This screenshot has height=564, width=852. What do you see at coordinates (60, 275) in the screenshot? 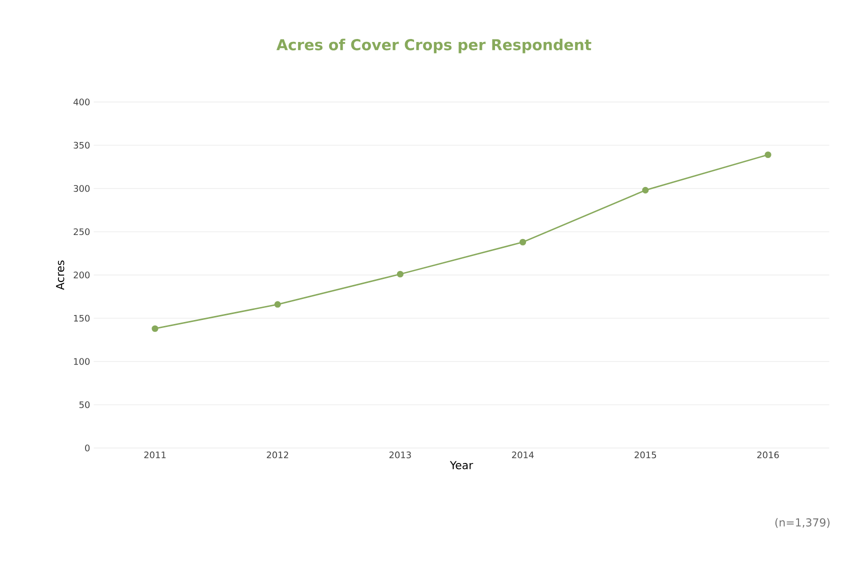
I see `y-axis-title: Acres` at bounding box center [60, 275].